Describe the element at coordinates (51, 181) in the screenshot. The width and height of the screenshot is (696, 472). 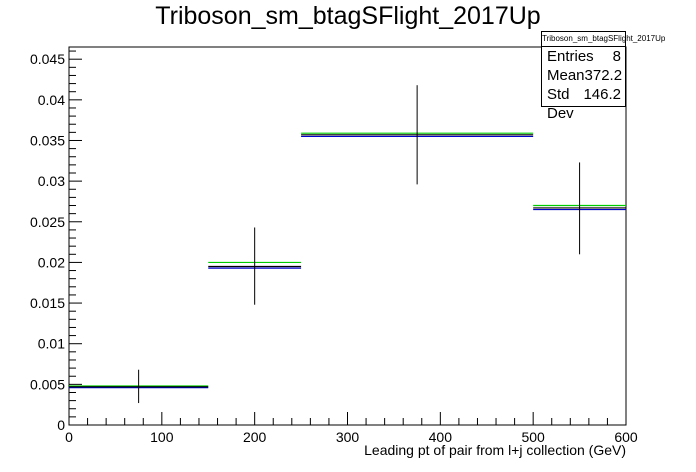
I see `y-tick-label: 0.03` at that location.